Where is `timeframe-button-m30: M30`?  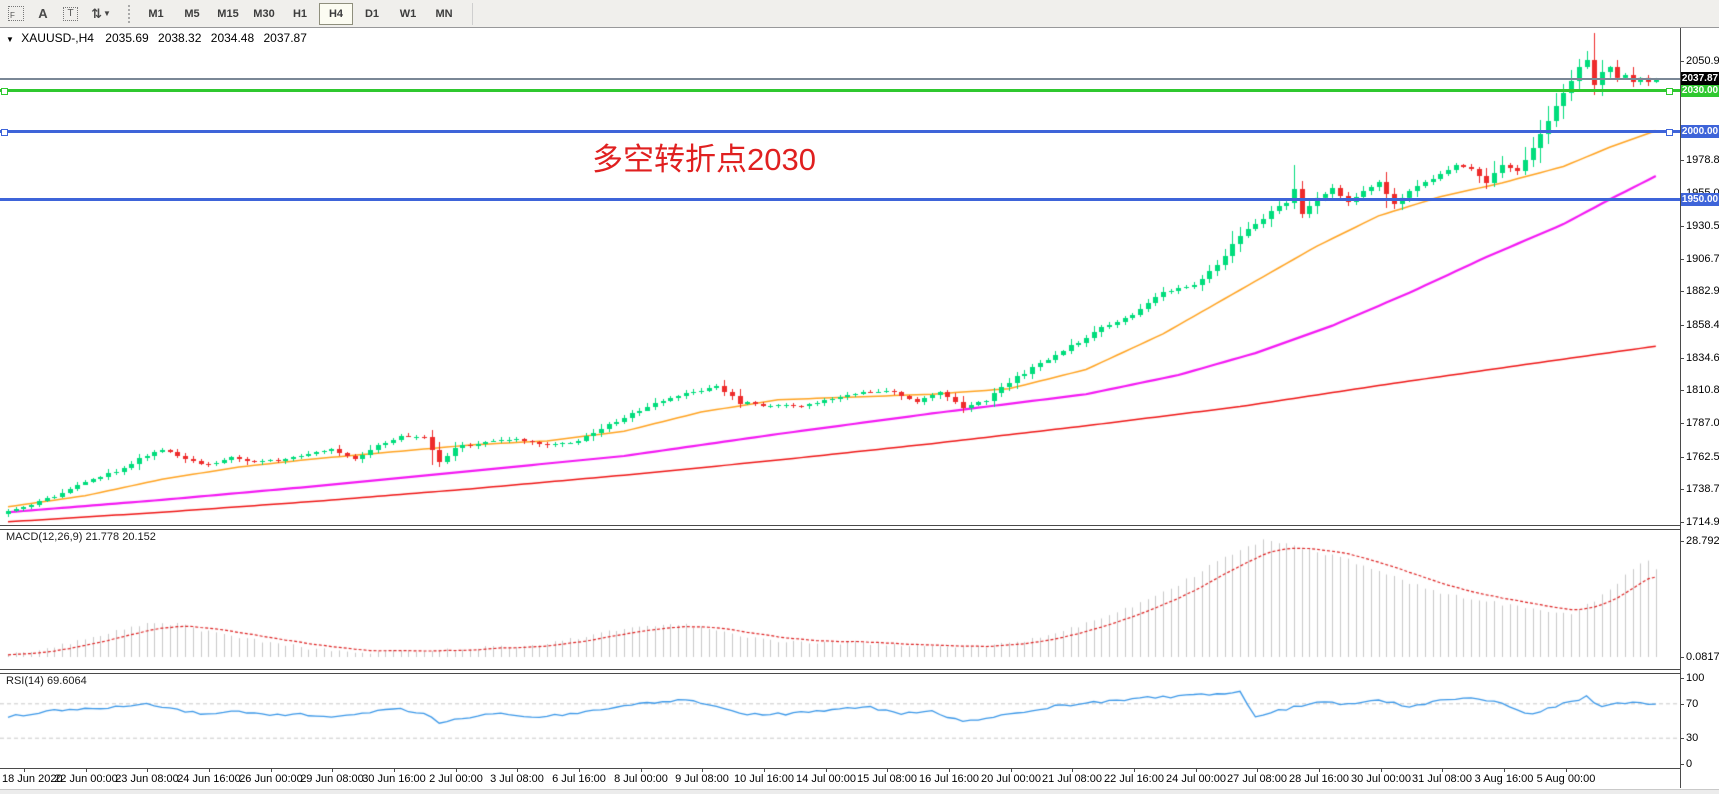
timeframe-button-m30: M30 is located at coordinates (264, 13).